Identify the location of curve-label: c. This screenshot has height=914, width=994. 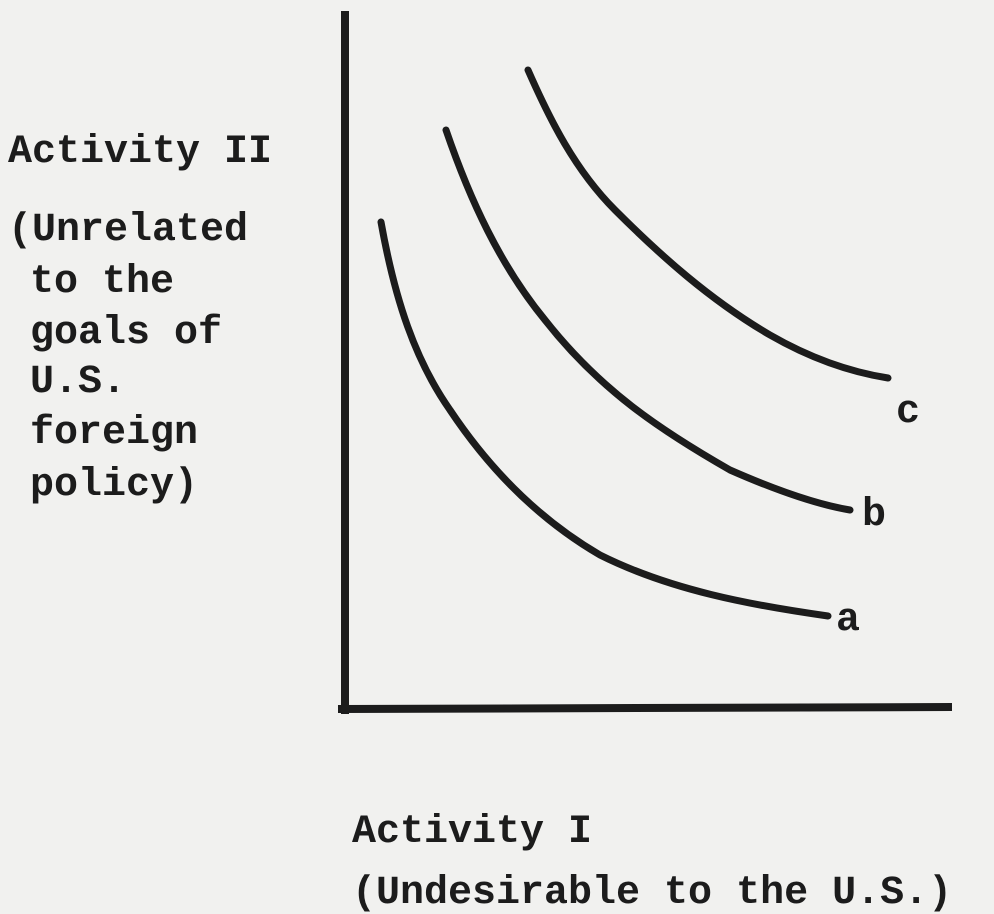
(908, 412).